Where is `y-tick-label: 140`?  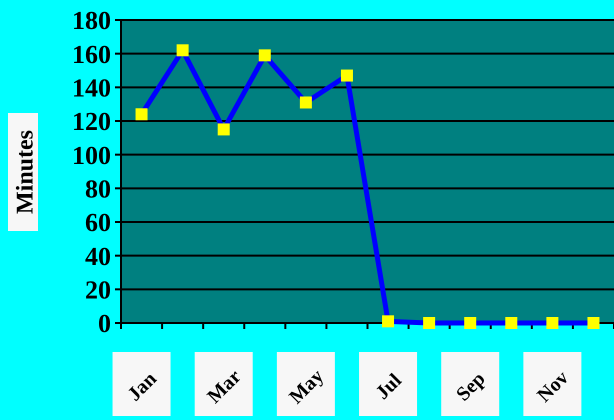 y-tick-label: 140 is located at coordinates (91, 87).